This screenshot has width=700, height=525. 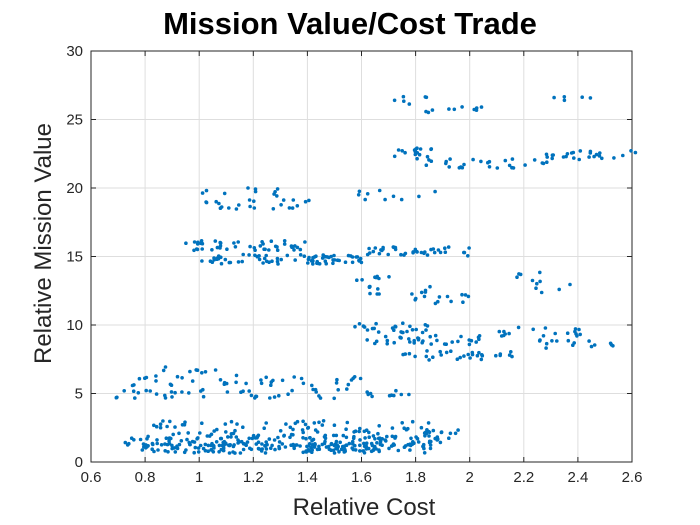 What do you see at coordinates (361, 477) in the screenshot?
I see `x-tick-label: 1.6` at bounding box center [361, 477].